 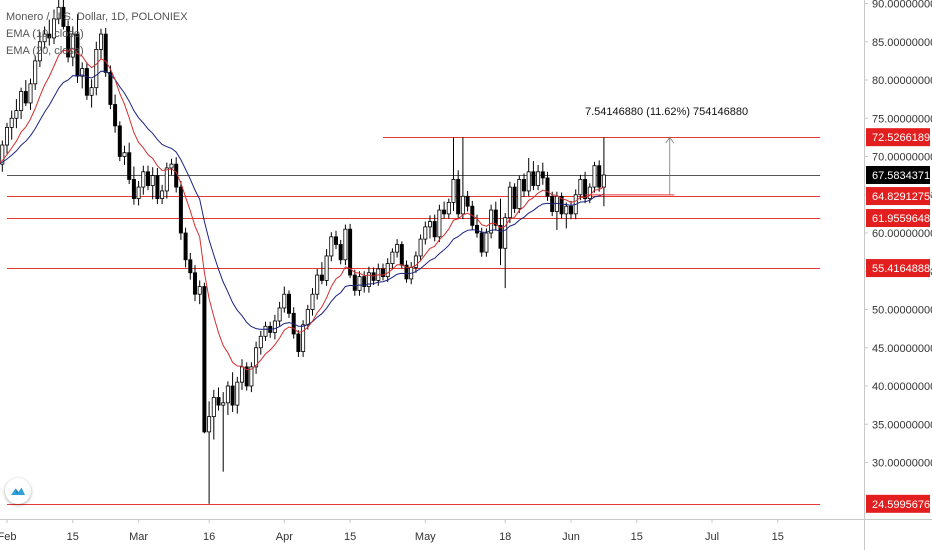 What do you see at coordinates (18, 491) in the screenshot?
I see `tradingview-logo` at bounding box center [18, 491].